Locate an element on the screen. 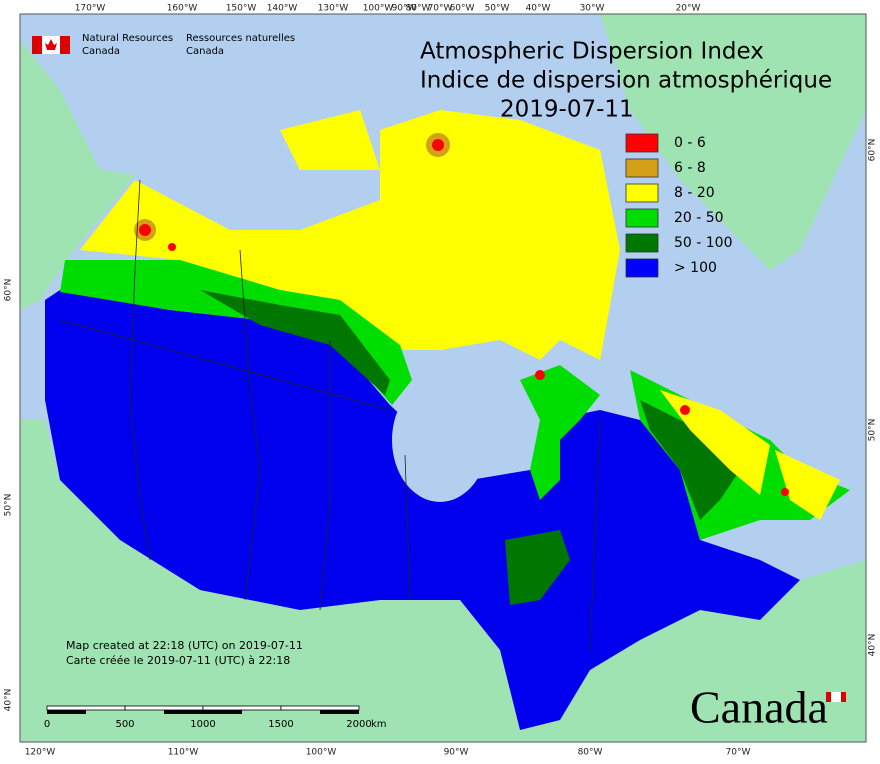 The height and width of the screenshot is (764, 880). date: 2019-07-11 is located at coordinates (567, 110).